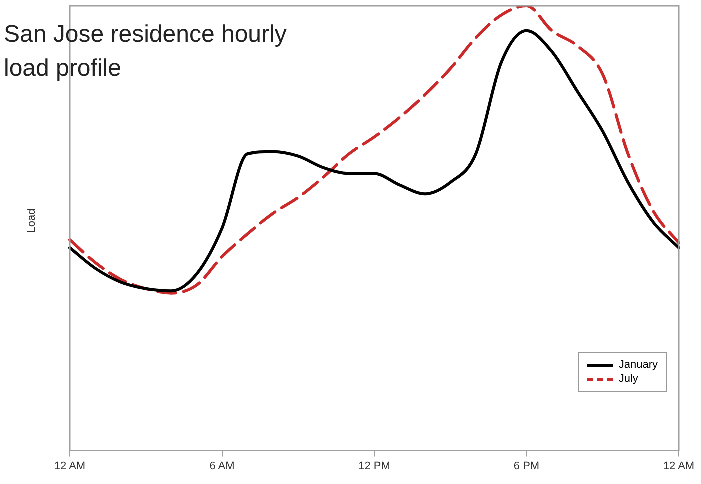 The width and height of the screenshot is (701, 484). What do you see at coordinates (638, 365) in the screenshot?
I see `legend-label: January` at bounding box center [638, 365].